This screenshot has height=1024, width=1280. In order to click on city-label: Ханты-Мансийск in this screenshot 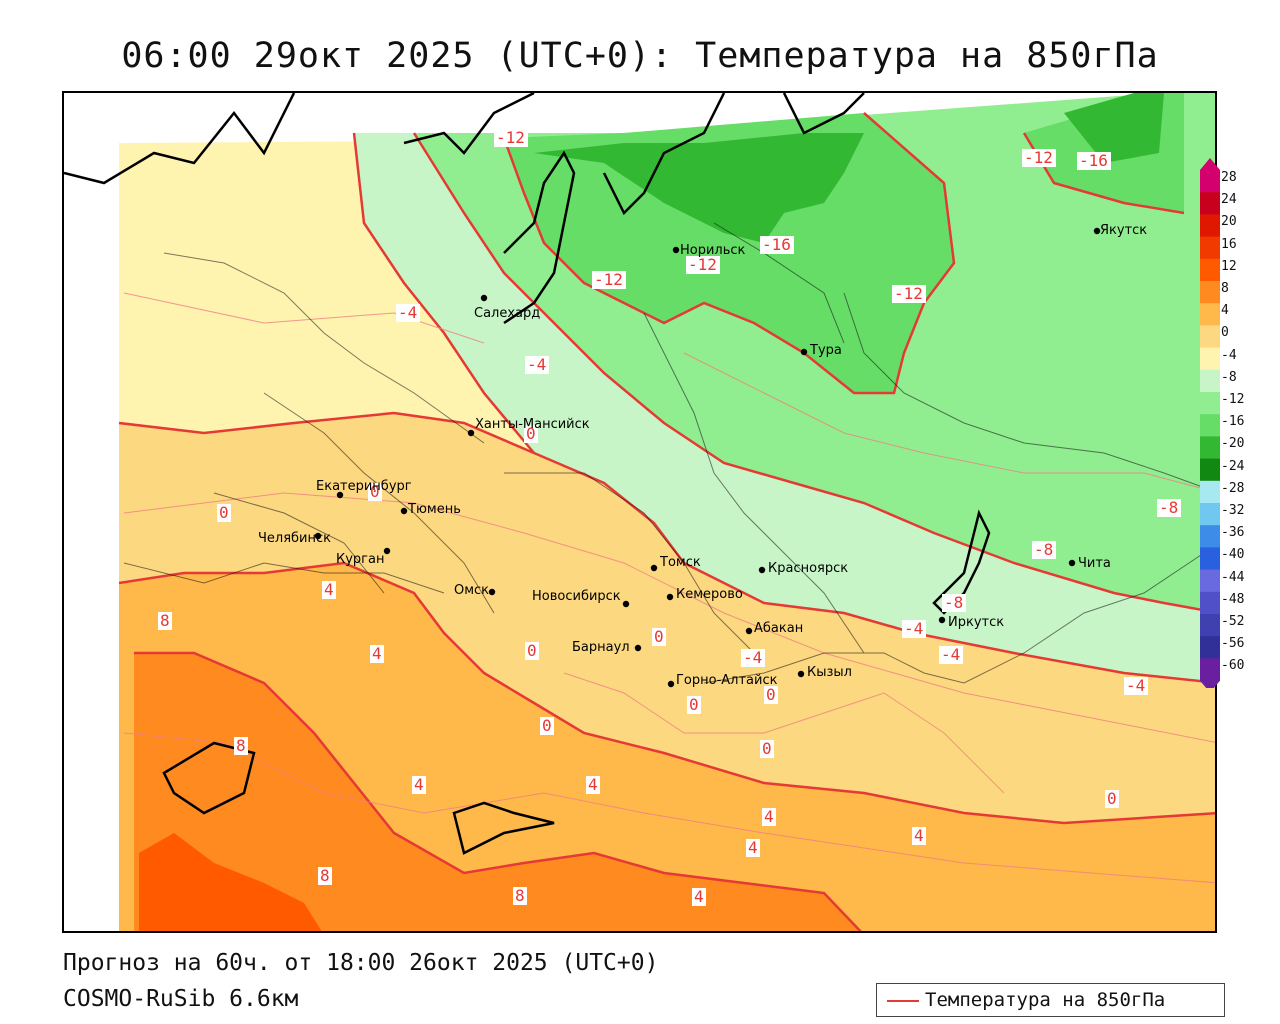, I will do `click(532, 424)`.